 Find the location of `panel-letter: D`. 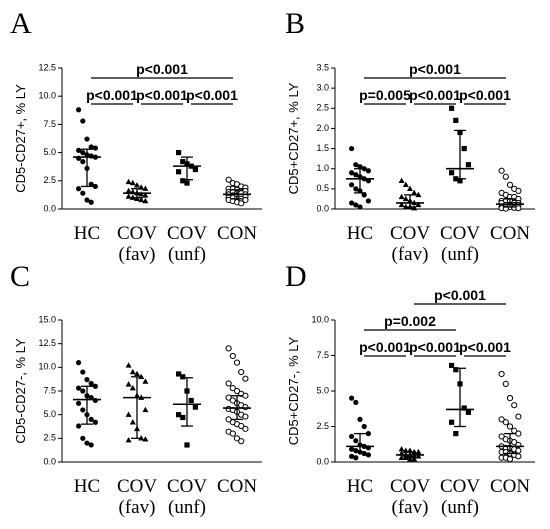

panel-letter: D is located at coordinates (296, 276).